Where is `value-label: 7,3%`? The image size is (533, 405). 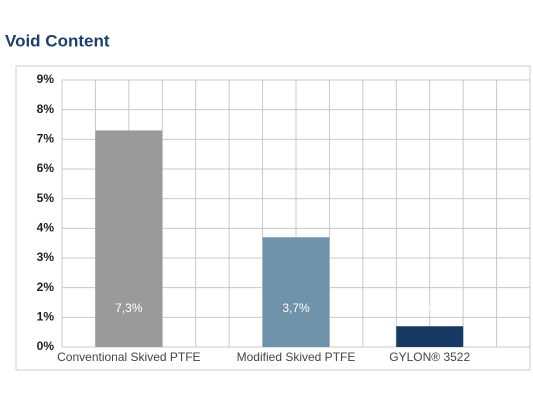
value-label: 7,3% is located at coordinates (129, 308).